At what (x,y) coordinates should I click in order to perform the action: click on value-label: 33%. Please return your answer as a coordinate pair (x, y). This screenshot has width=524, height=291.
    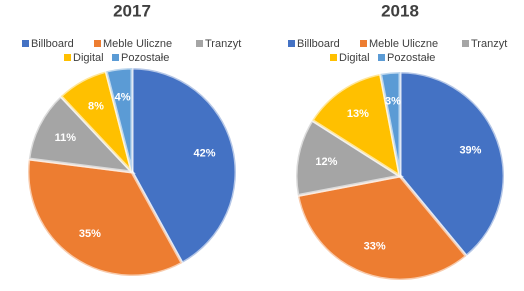
    Looking at the image, I should click on (375, 246).